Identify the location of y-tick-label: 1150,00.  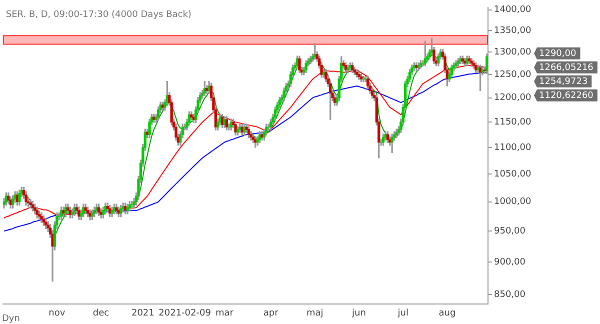
(513, 122).